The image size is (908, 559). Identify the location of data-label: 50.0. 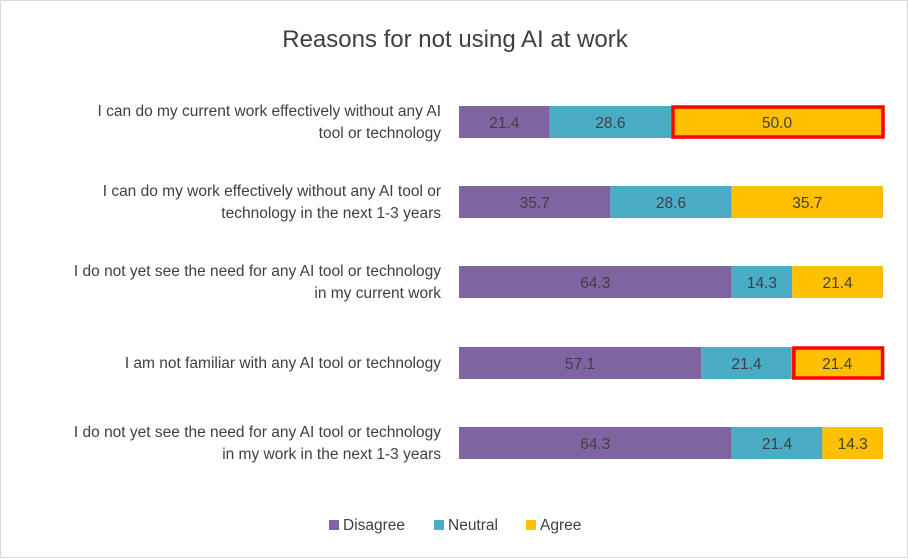
(777, 123).